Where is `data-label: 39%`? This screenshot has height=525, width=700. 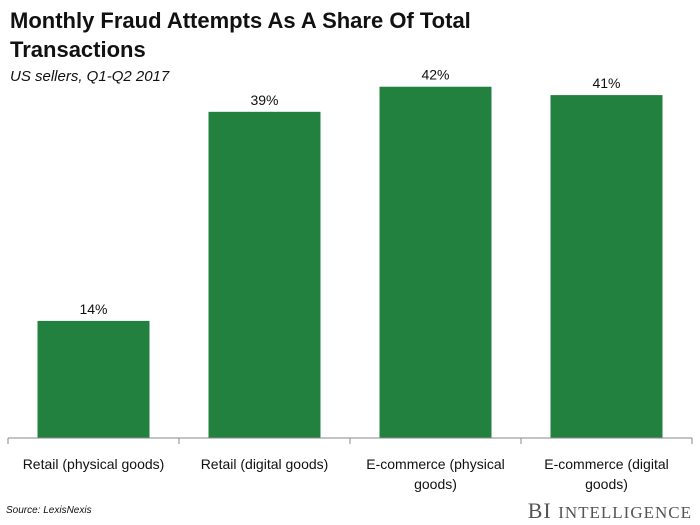
data-label: 39% is located at coordinates (264, 100).